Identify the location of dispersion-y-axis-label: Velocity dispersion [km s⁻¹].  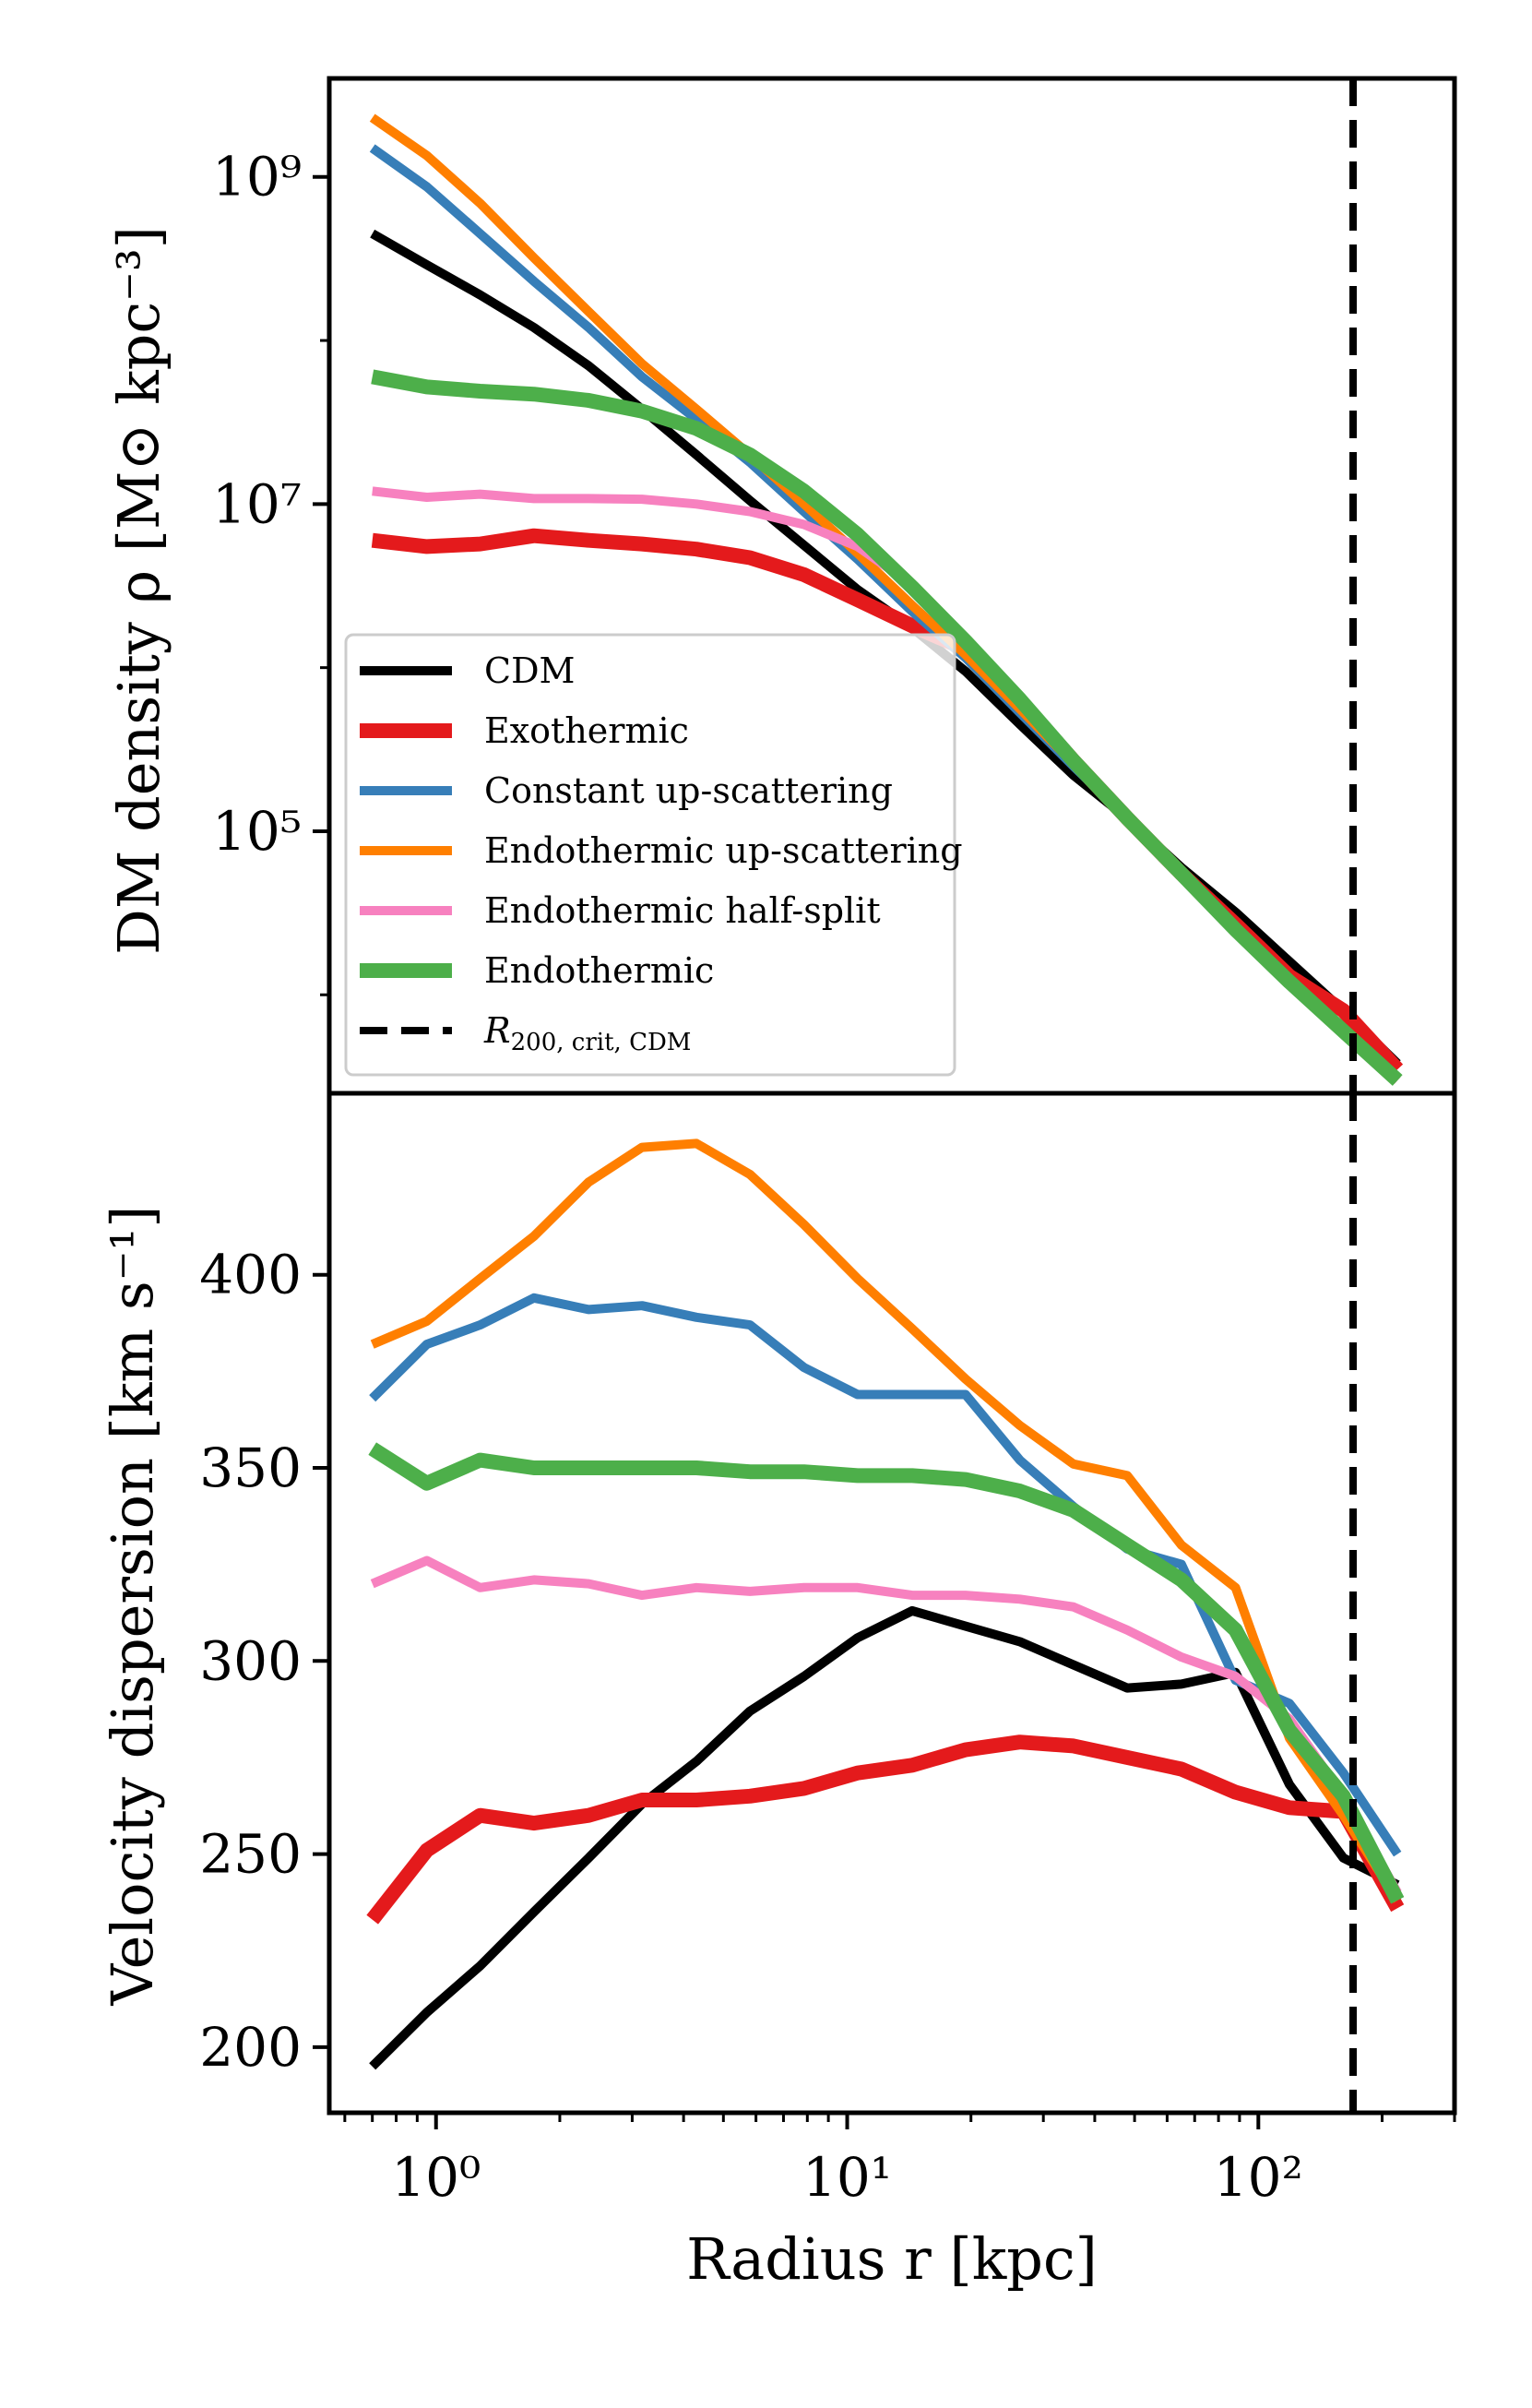
(132, 1606).